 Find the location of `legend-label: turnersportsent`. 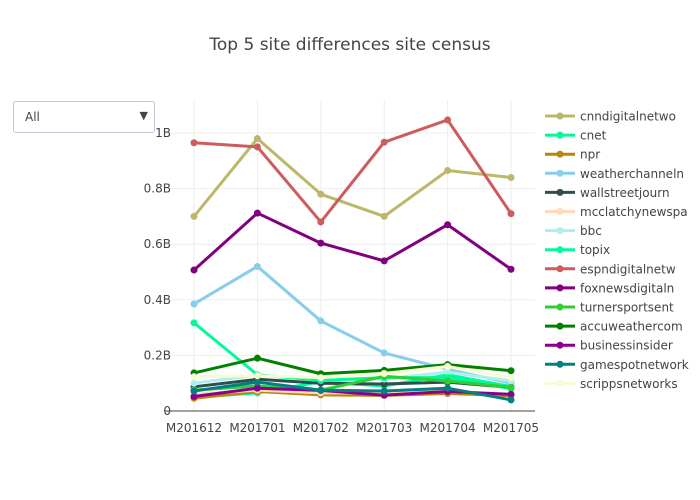

legend-label: turnersportsent is located at coordinates (627, 308).